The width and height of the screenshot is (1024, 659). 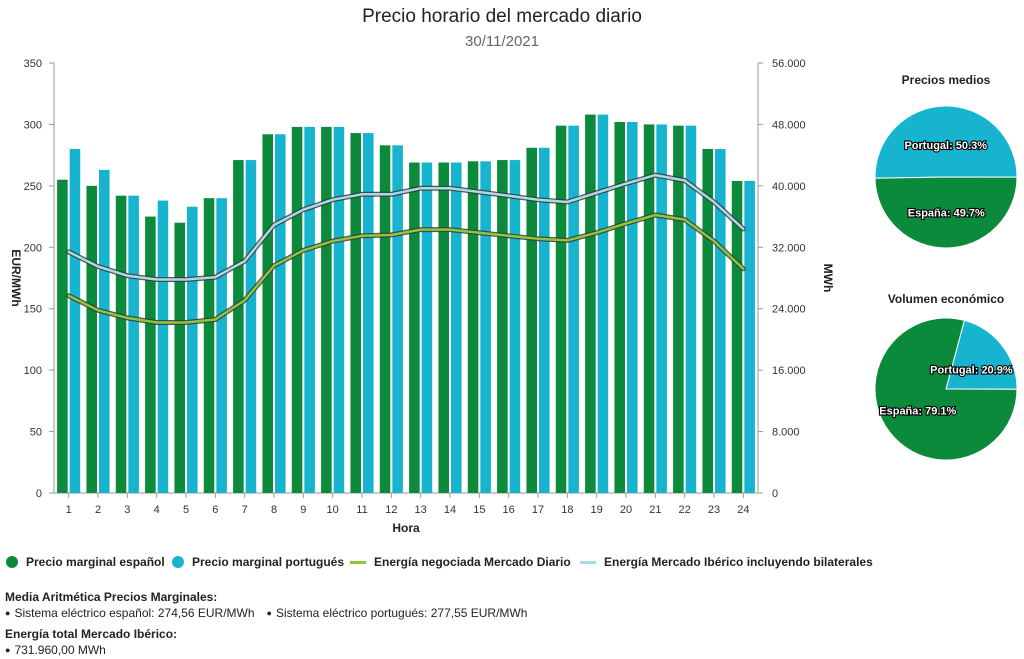 I want to click on y-tick-label: 150, so click(x=33, y=310).